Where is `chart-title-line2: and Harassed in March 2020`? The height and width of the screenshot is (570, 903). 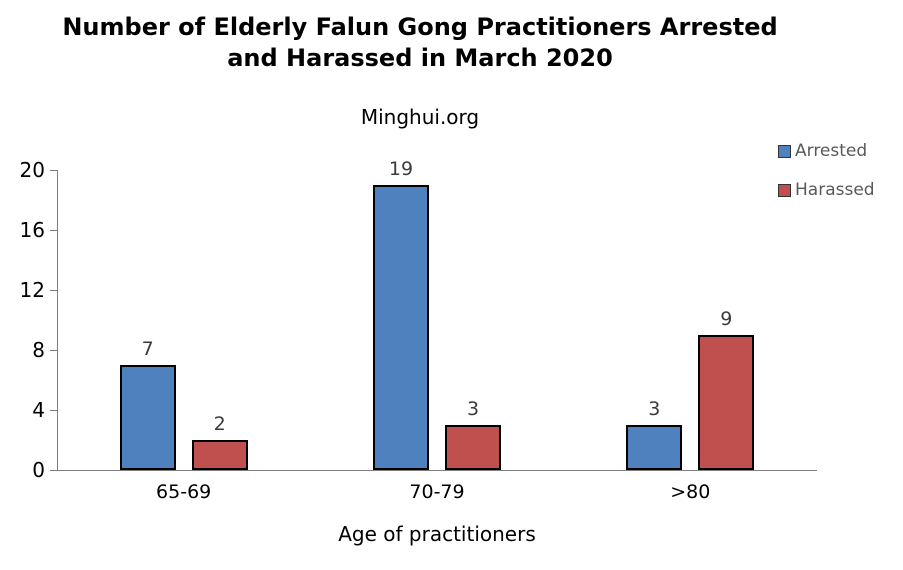
chart-title-line2: and Harassed in March 2020 is located at coordinates (420, 58).